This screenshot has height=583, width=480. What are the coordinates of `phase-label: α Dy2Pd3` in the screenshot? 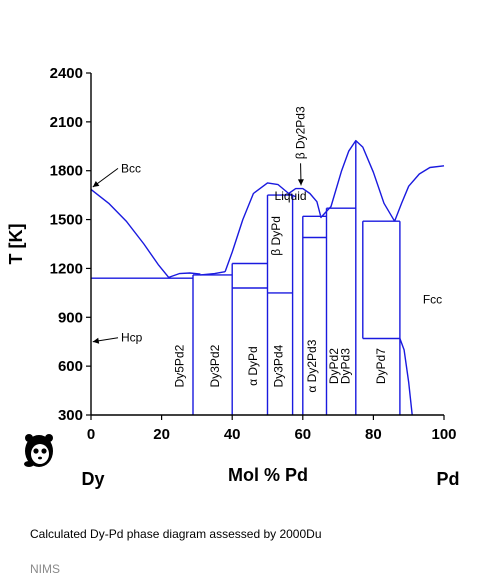 It's located at (312, 365).